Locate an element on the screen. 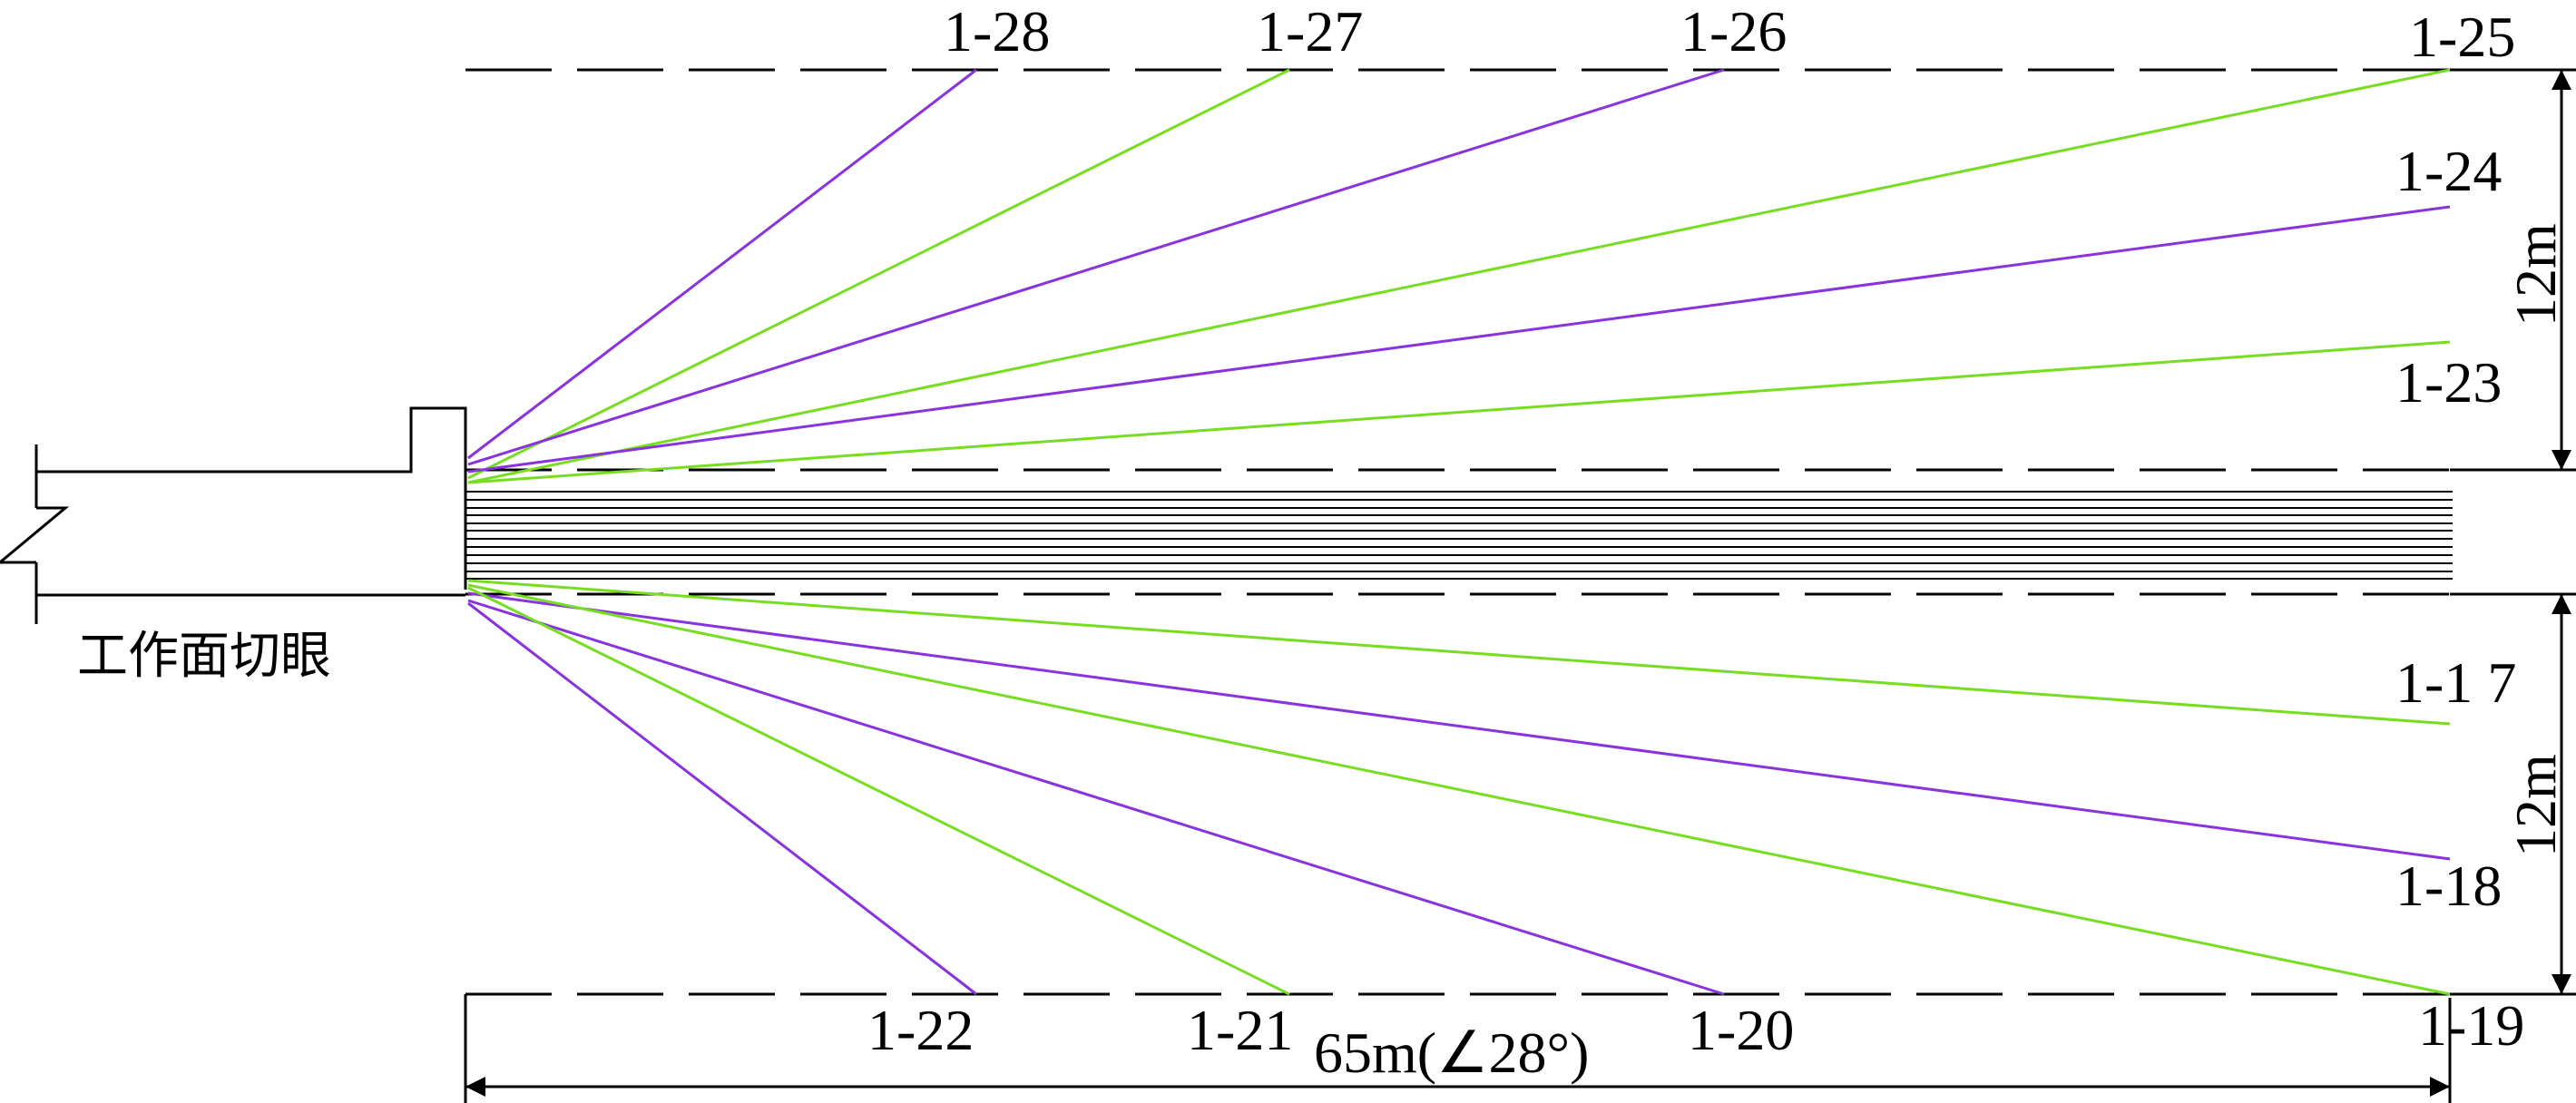 The height and width of the screenshot is (1103, 2576). dim-lower-label: 12m is located at coordinates (2535, 805).